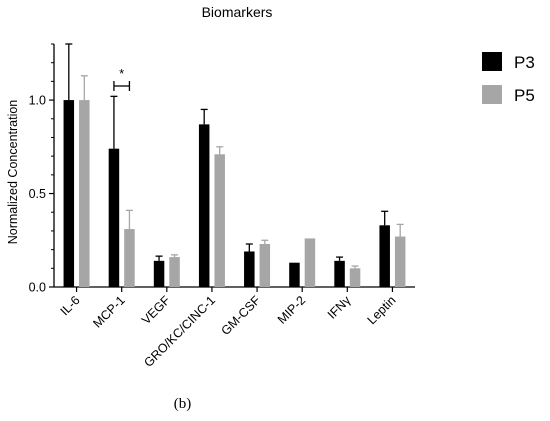  What do you see at coordinates (121, 73) in the screenshot?
I see `significance-marker: *` at bounding box center [121, 73].